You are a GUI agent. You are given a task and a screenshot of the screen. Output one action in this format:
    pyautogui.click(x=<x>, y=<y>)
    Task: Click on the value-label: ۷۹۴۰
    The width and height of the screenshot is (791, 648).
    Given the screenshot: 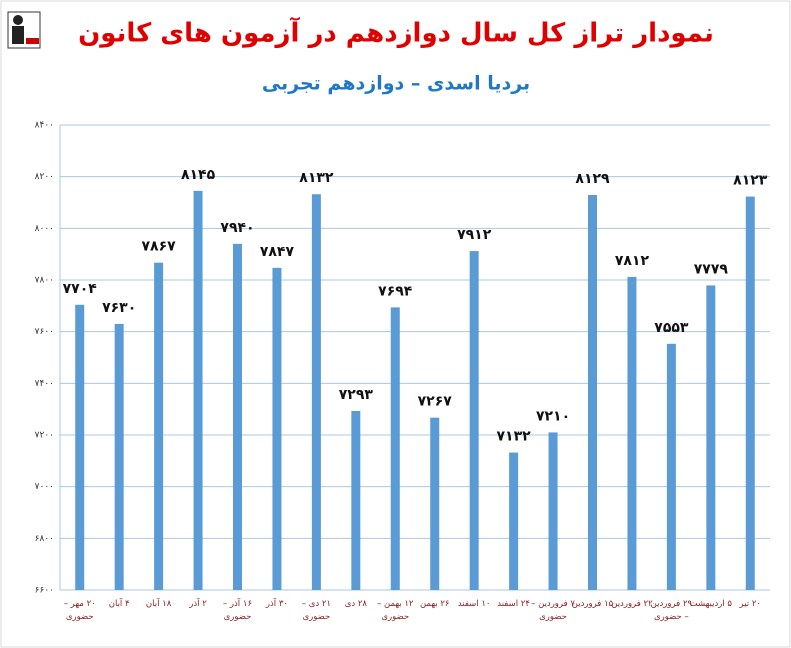 What is the action you would take?
    pyautogui.click(x=237, y=228)
    